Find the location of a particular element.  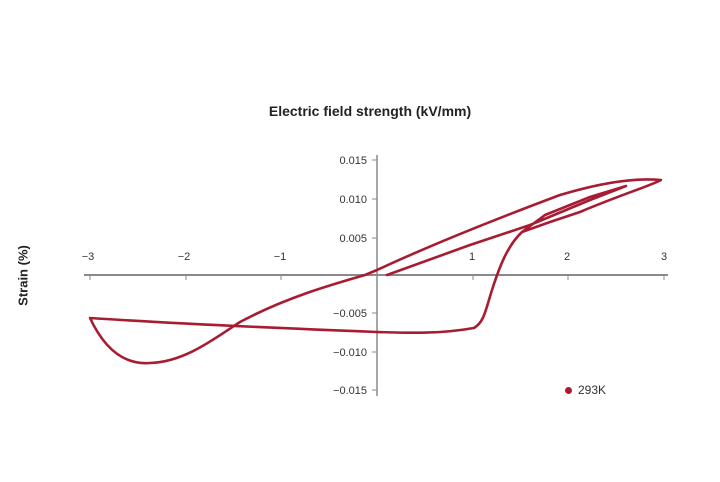

legend-label: 293K is located at coordinates (592, 390).